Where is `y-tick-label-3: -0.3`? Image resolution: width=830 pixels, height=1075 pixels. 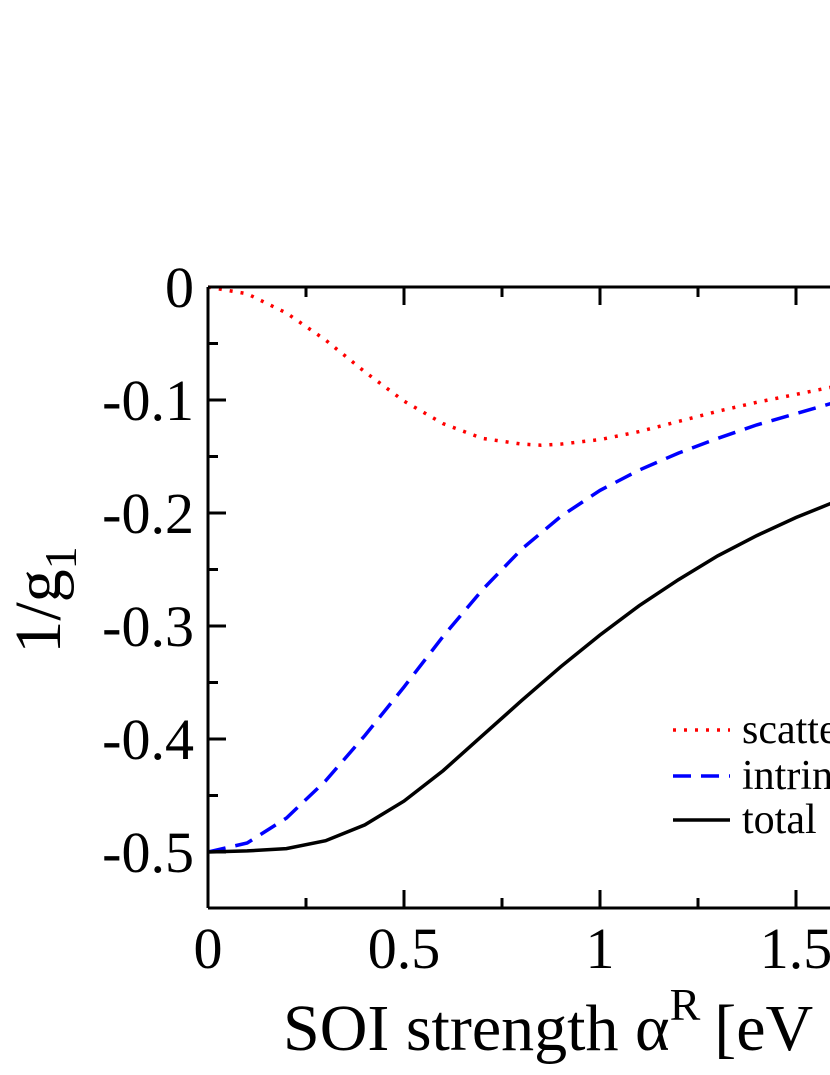
y-tick-label-3: -0.3 is located at coordinates (148, 626).